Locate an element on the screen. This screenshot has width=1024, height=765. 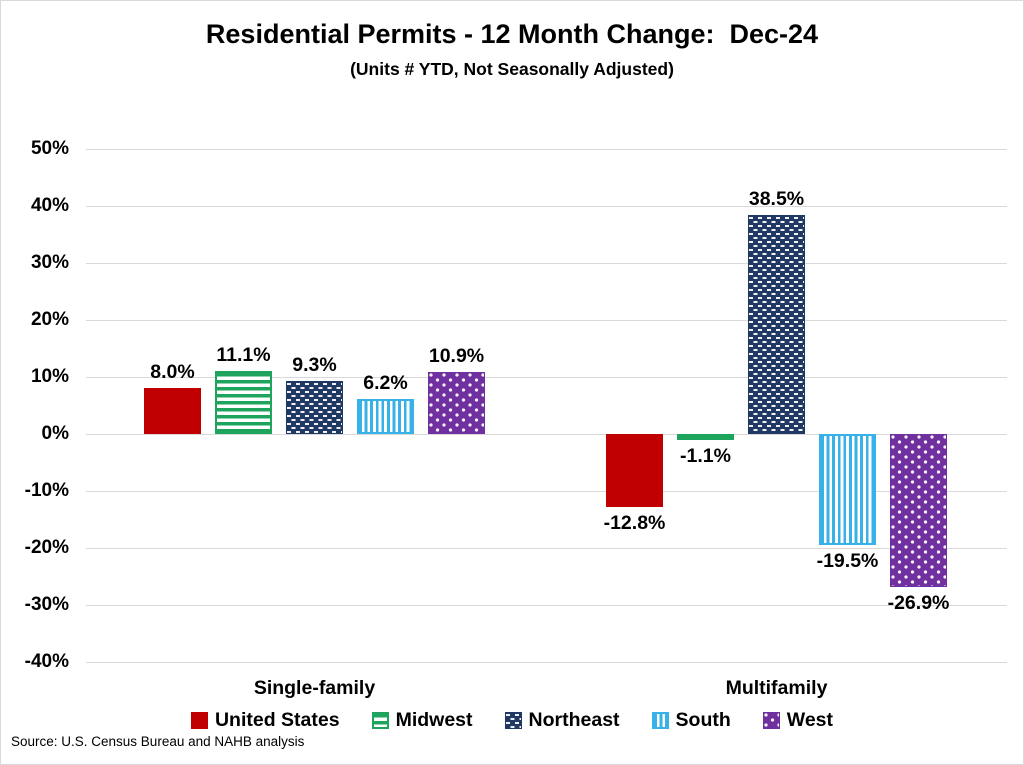
legend-item-south: South is located at coordinates (691, 720).